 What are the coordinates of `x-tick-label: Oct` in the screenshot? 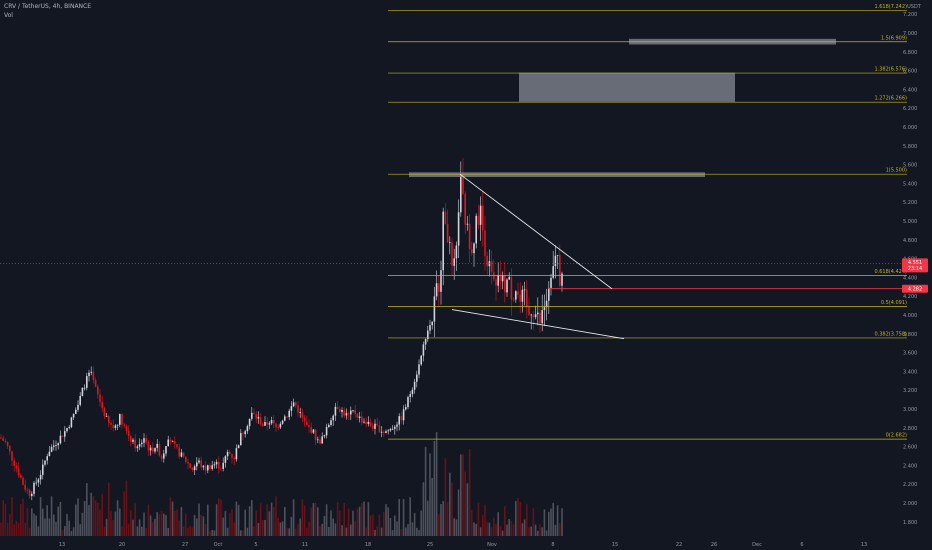 It's located at (218, 545).